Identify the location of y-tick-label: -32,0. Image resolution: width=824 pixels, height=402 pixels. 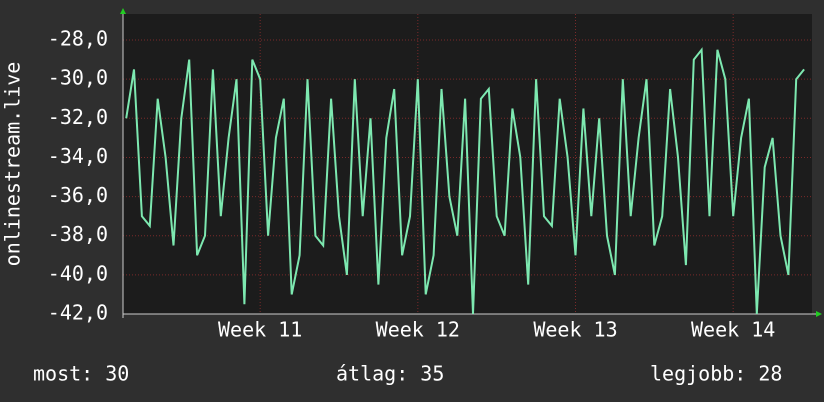
(78, 117).